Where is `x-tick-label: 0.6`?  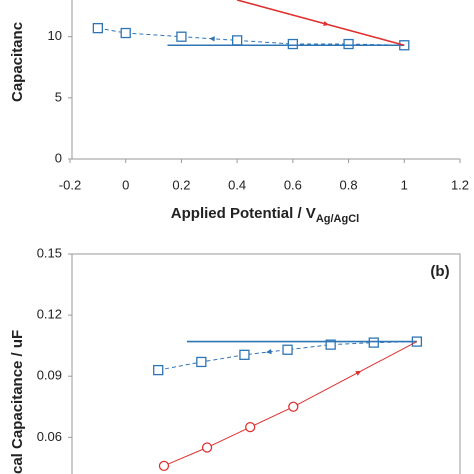 x-tick-label: 0.6 is located at coordinates (293, 184).